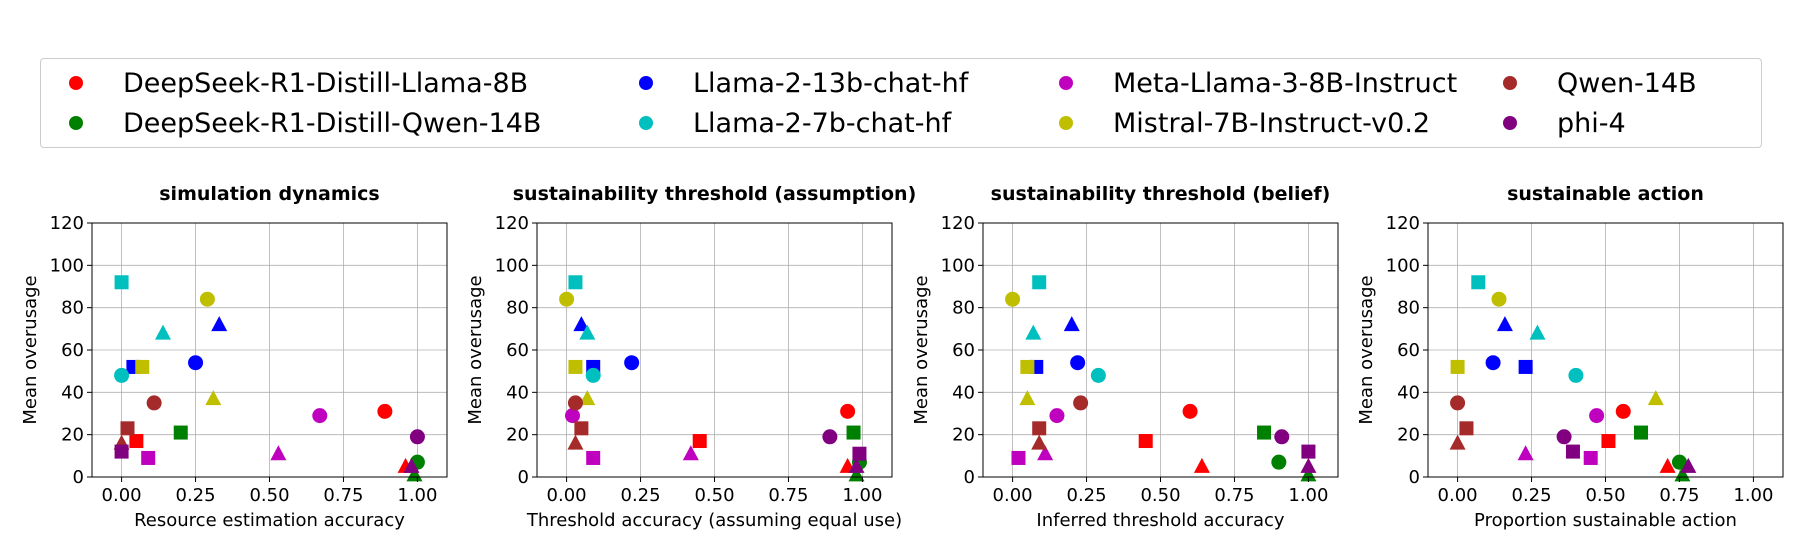 Image resolution: width=1800 pixels, height=550 pixels. Describe the element at coordinates (1161, 194) in the screenshot. I see `chart-title: sustainability threshold (belief)` at that location.